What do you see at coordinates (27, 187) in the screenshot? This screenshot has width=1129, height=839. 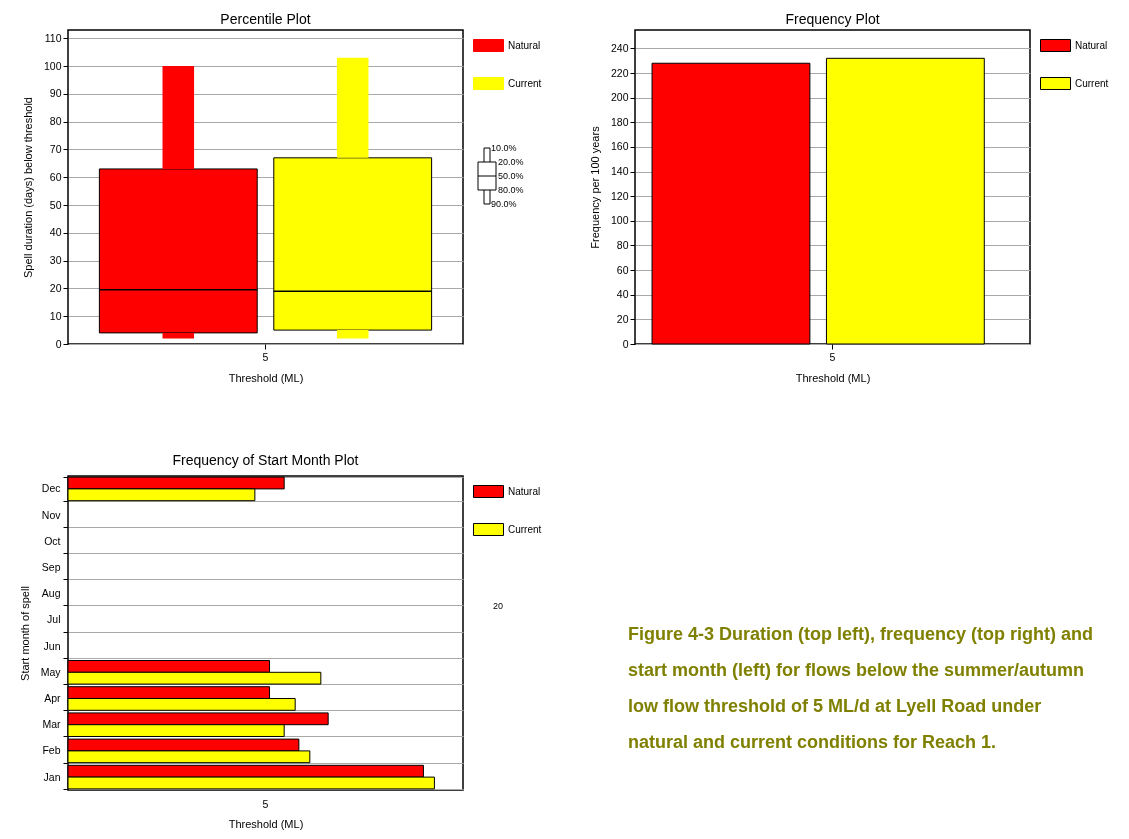 I see `y-axis-title: Spell duration (days) below threshold` at bounding box center [27, 187].